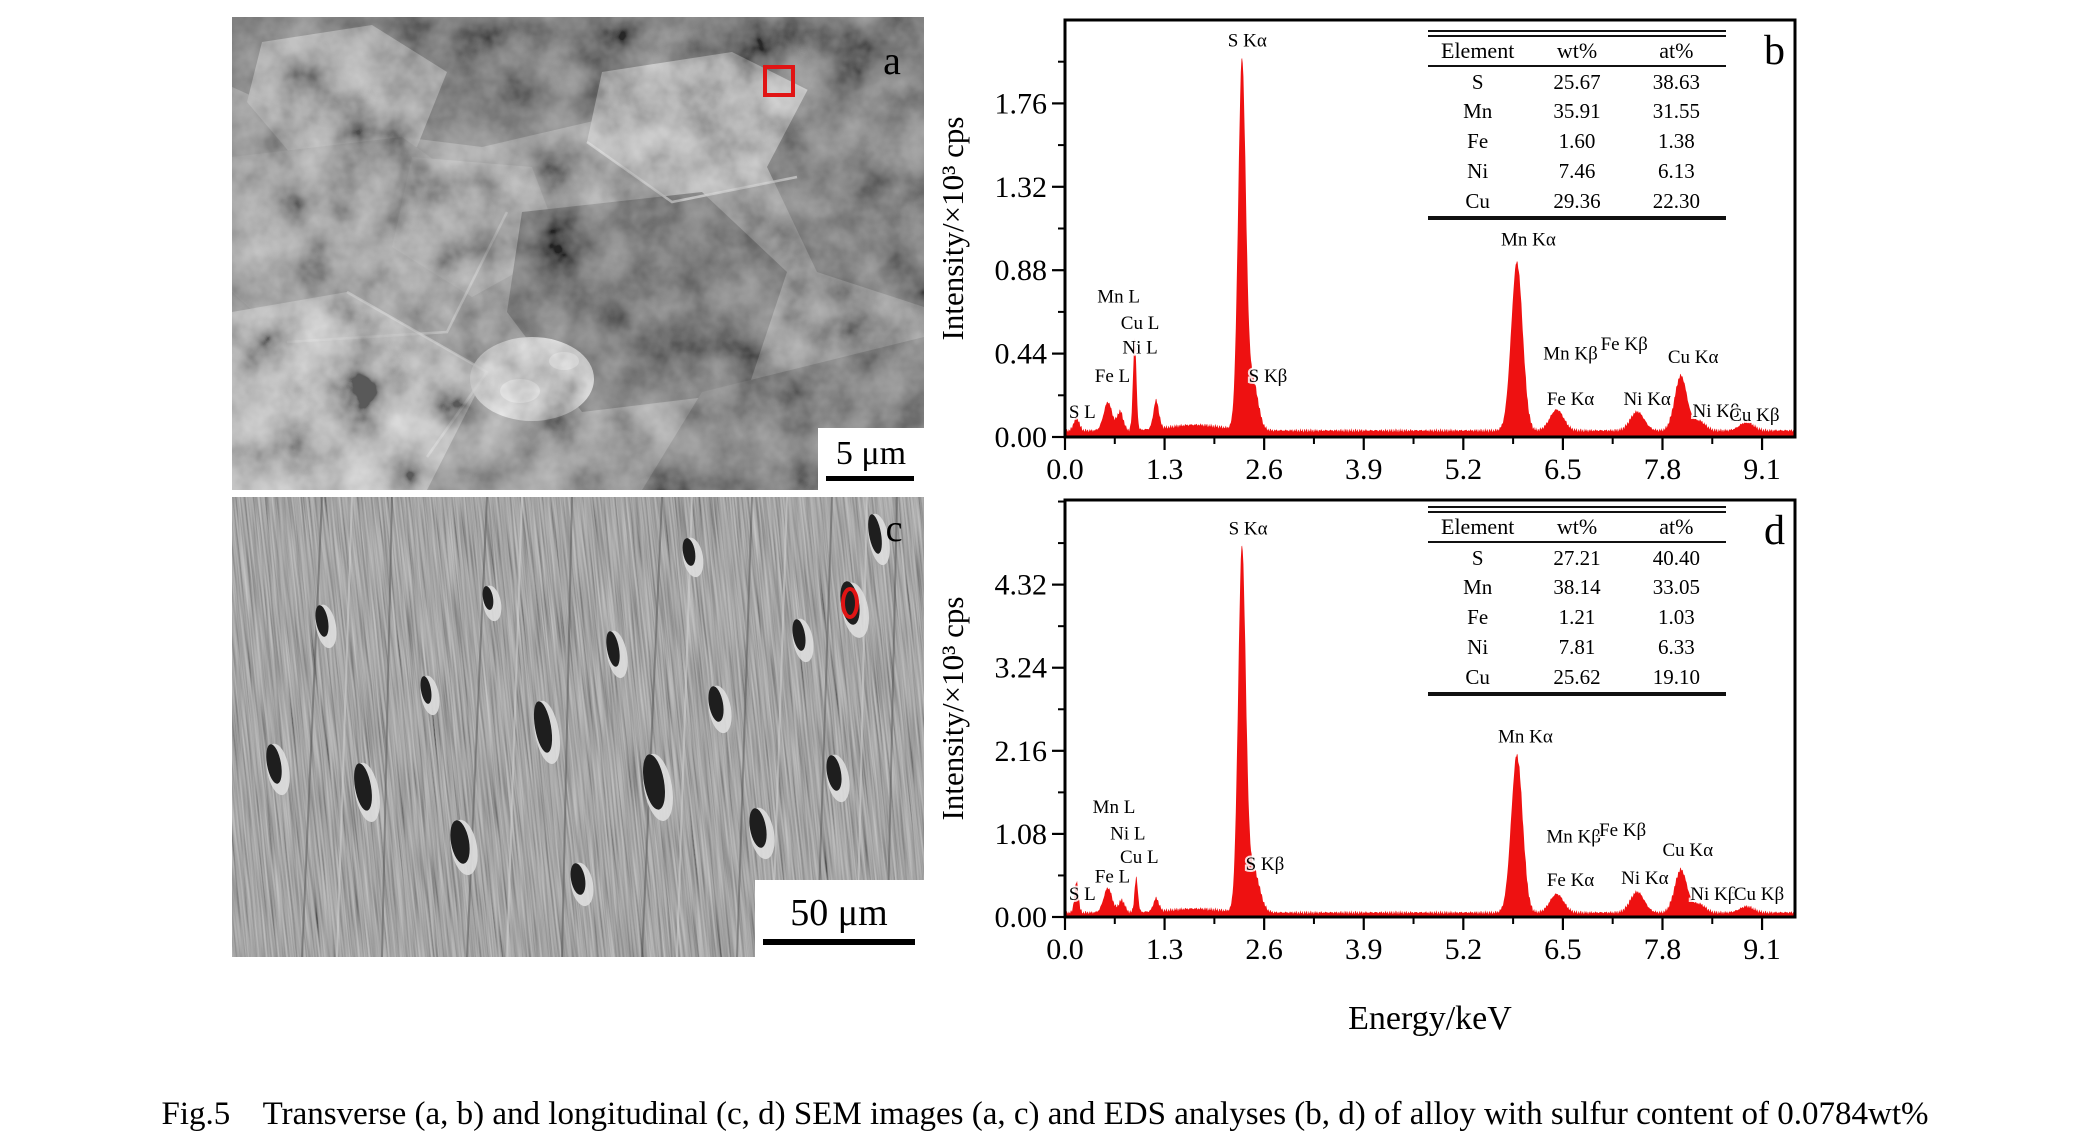  I want to click on eds-table-cell: 33.05, so click(1676, 587).